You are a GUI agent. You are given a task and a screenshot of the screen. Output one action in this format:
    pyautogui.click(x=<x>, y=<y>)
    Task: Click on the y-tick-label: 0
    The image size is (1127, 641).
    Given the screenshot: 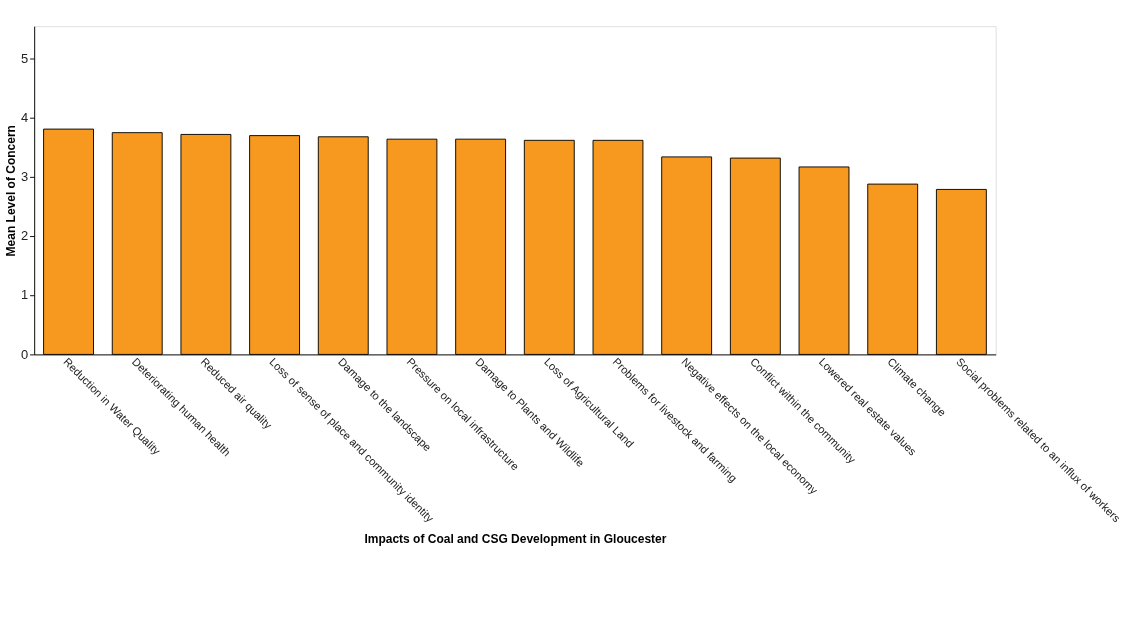 What is the action you would take?
    pyautogui.click(x=24, y=354)
    